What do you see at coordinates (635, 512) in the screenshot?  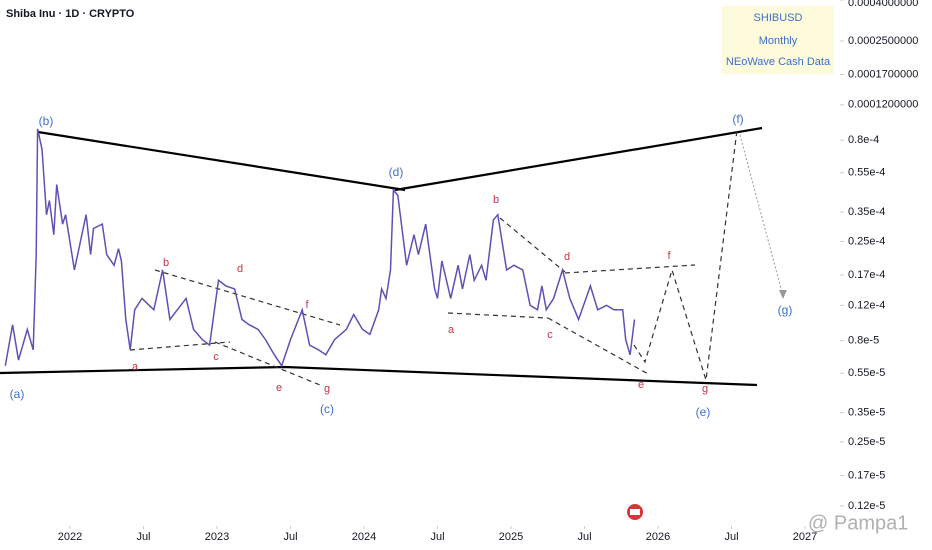 I see `event-icon-flag` at bounding box center [635, 512].